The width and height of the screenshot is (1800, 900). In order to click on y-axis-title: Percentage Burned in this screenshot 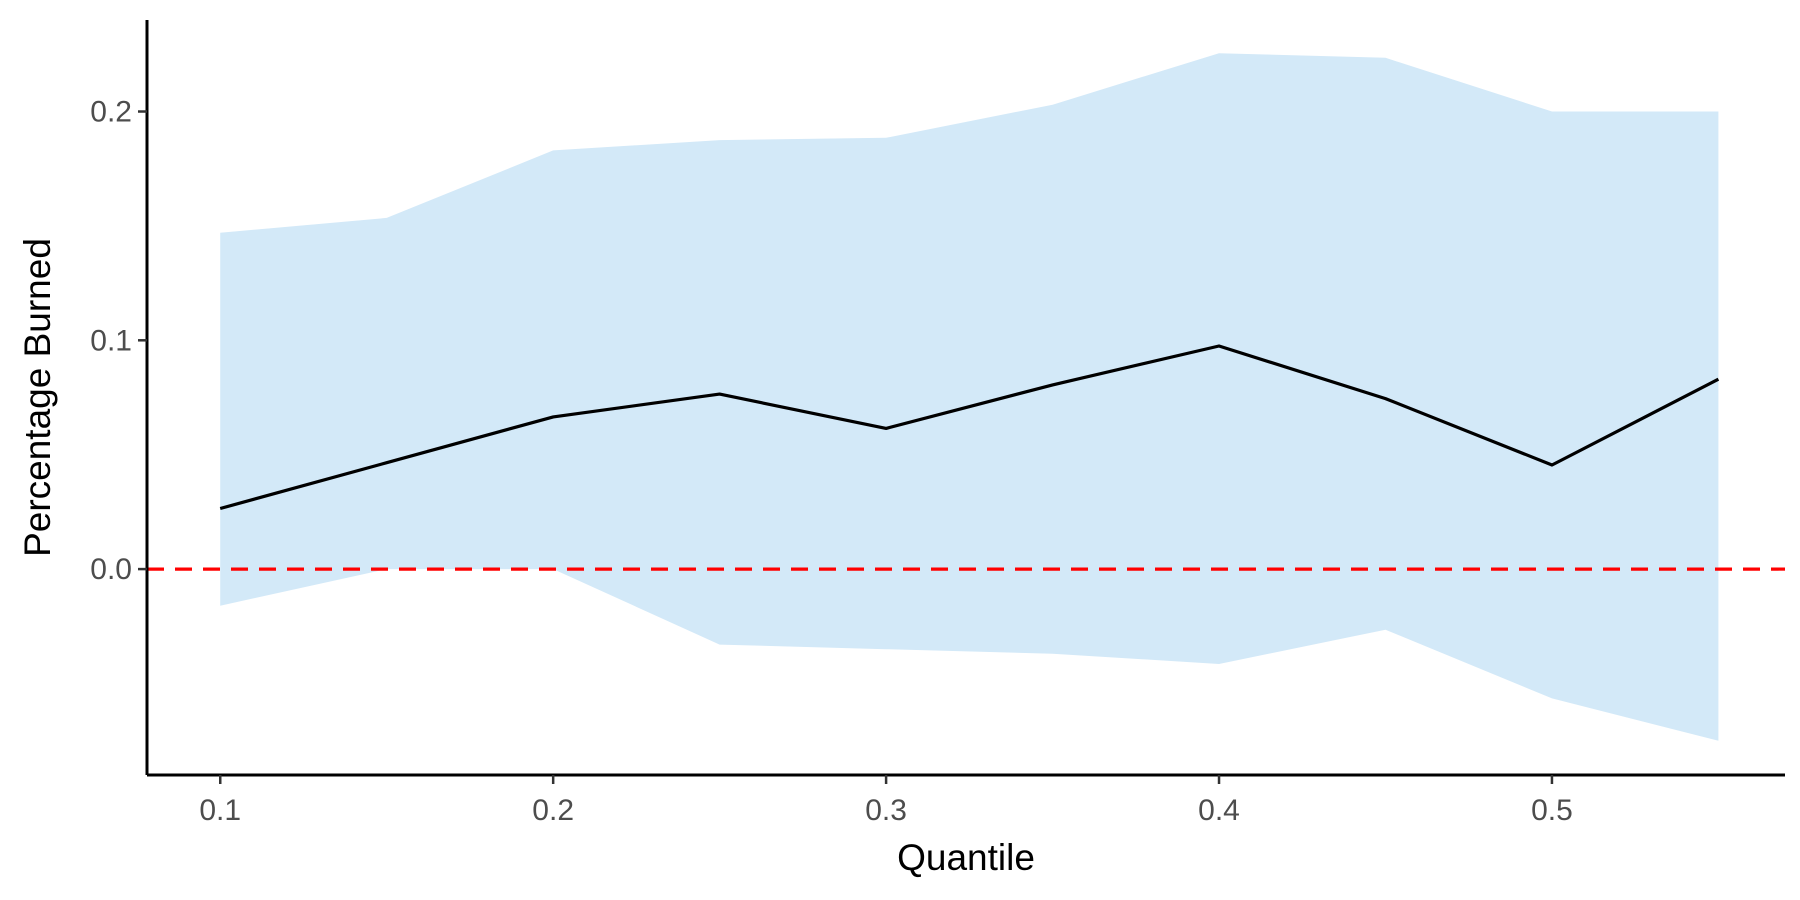, I will do `click(37, 397)`.